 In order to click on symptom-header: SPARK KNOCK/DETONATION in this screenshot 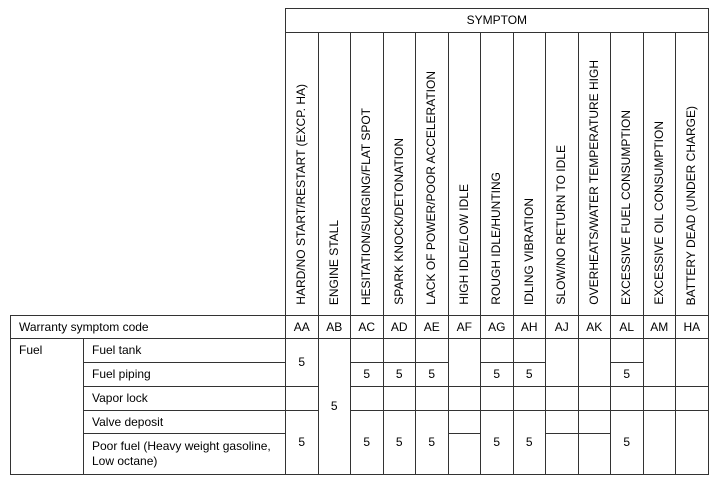, I will do `click(399, 174)`.